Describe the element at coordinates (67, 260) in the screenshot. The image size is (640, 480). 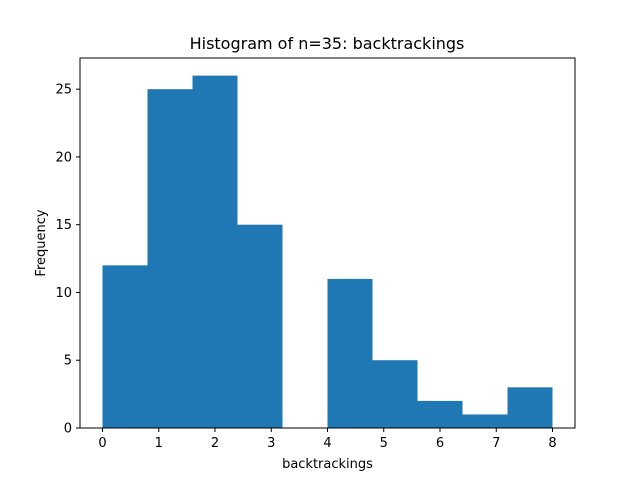
I see `y-ticks: 0 5 10 15 20 25` at that location.